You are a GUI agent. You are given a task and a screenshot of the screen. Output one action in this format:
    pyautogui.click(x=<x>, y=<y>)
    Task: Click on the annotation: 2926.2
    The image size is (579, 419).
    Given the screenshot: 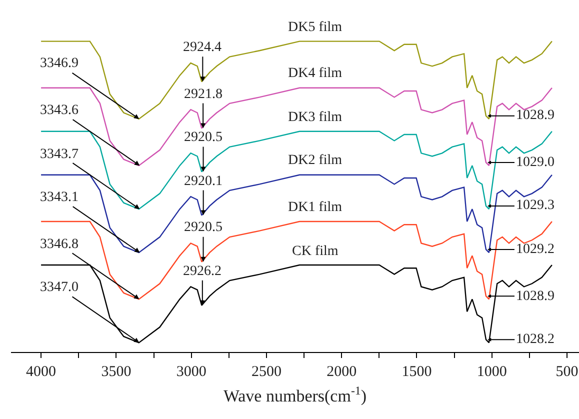 What is the action you would take?
    pyautogui.click(x=202, y=271)
    